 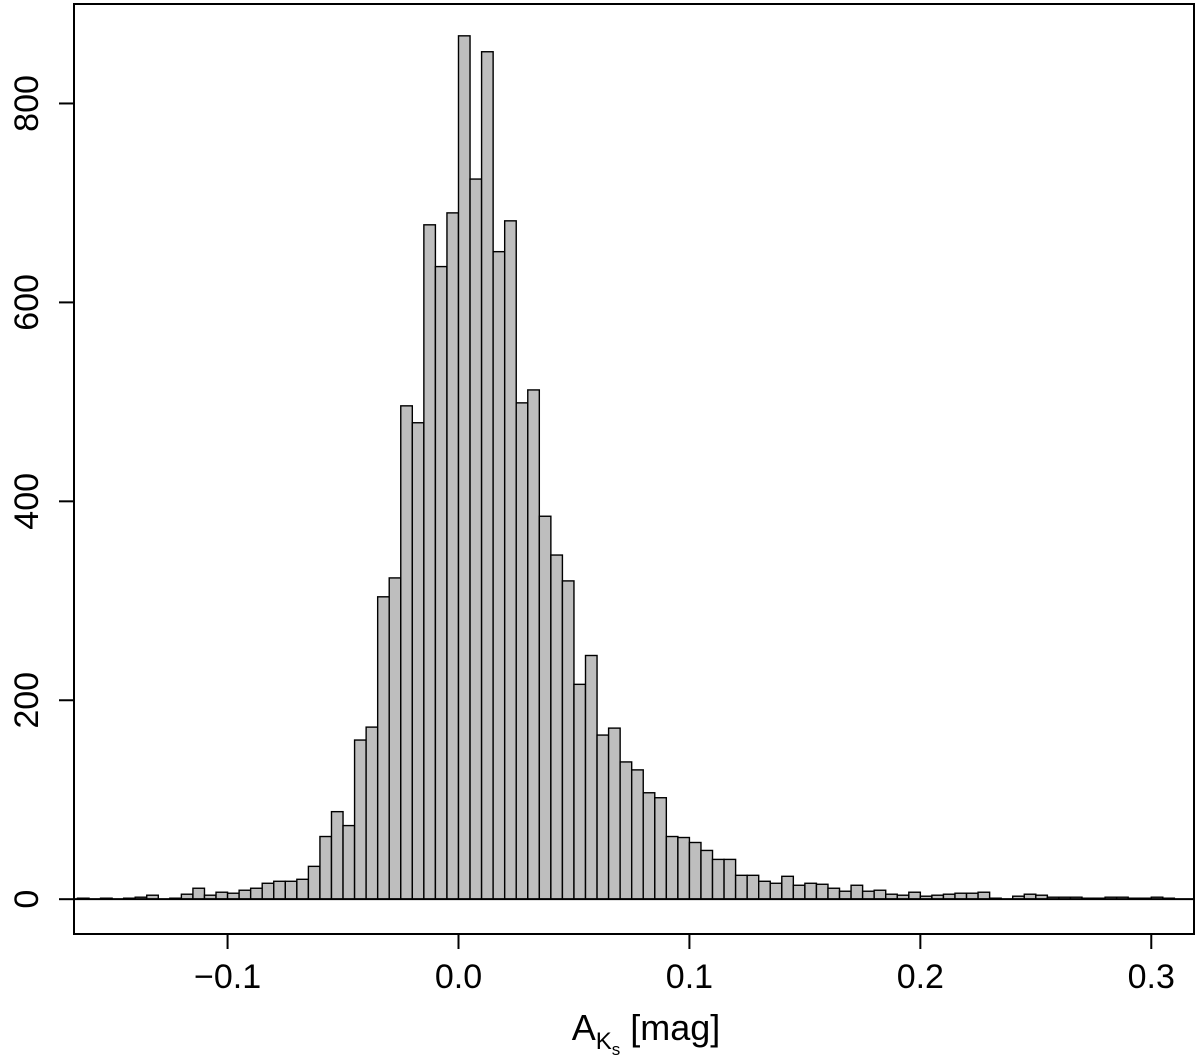 I want to click on x-tick-label: 0.2, so click(x=920, y=977).